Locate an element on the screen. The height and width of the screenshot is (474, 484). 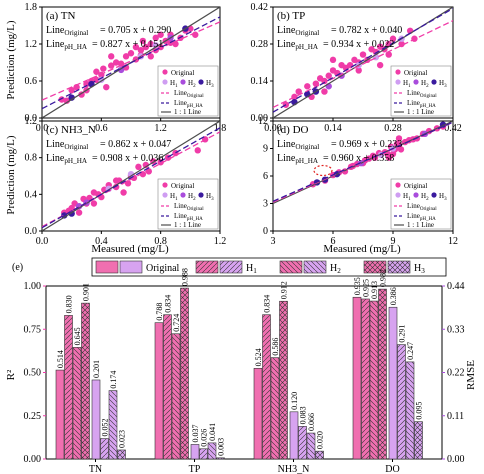
y-tick-label: 0.14 is located at coordinates (260, 81).